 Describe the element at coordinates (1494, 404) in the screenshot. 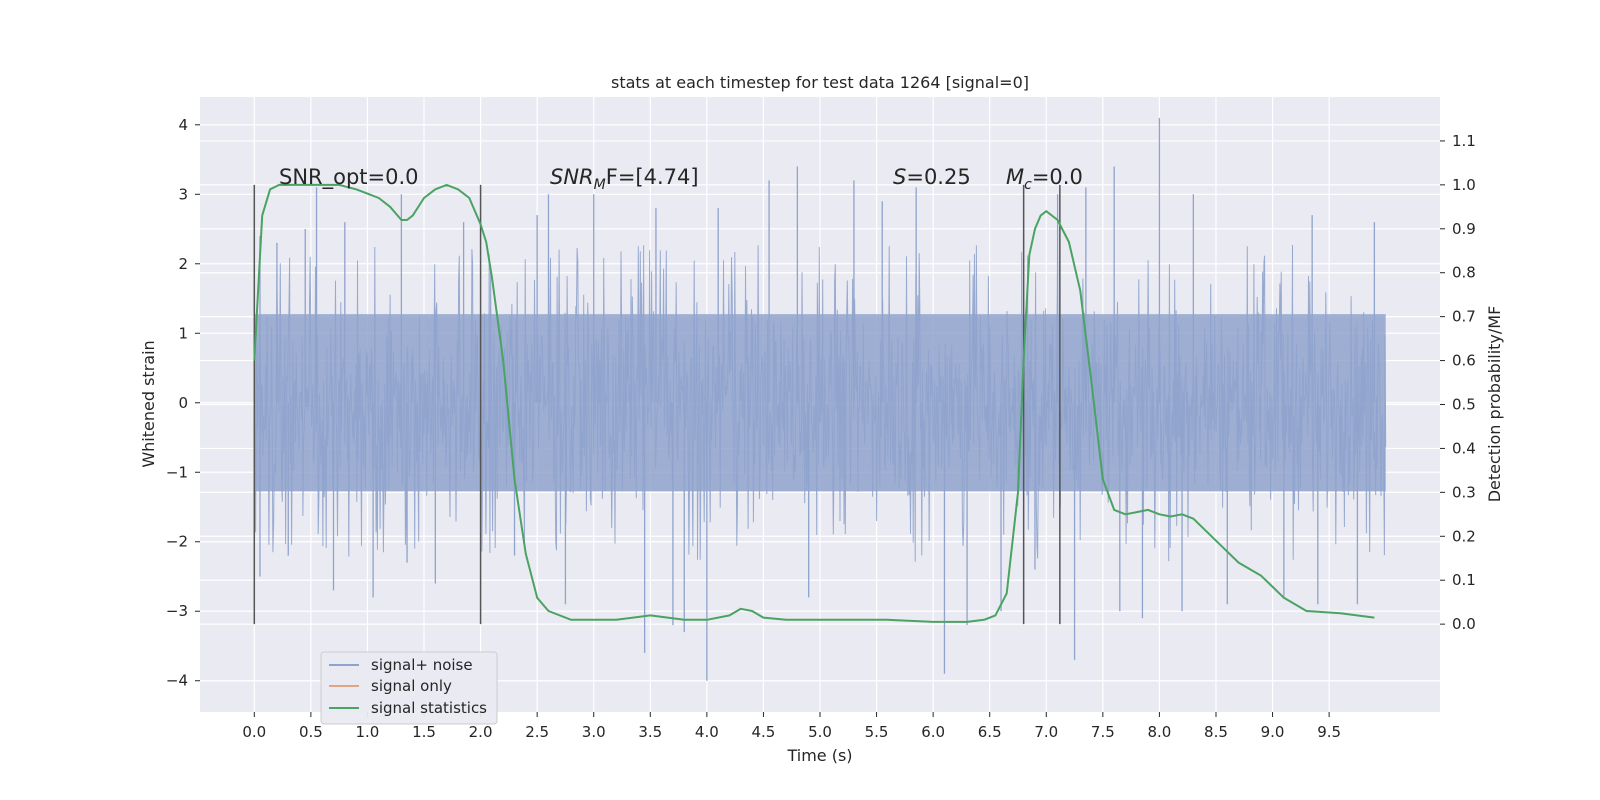

I see `y2-axis-label: Detection probability/MF` at that location.